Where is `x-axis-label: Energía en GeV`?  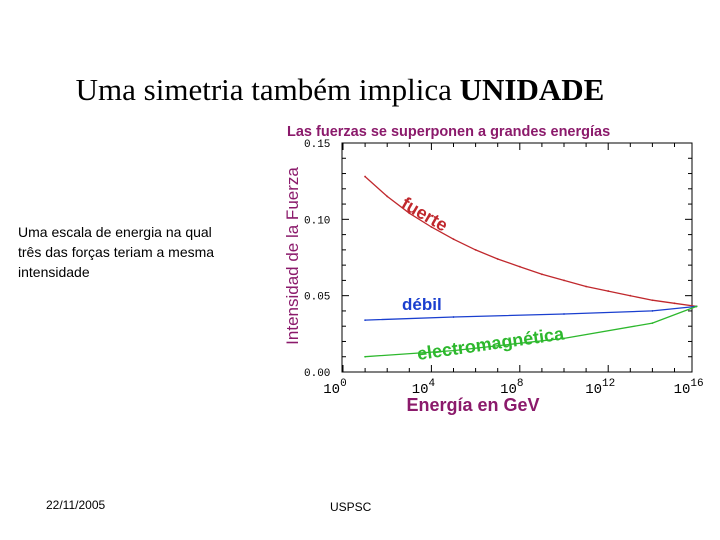 x-axis-label: Energía en GeV is located at coordinates (472, 405).